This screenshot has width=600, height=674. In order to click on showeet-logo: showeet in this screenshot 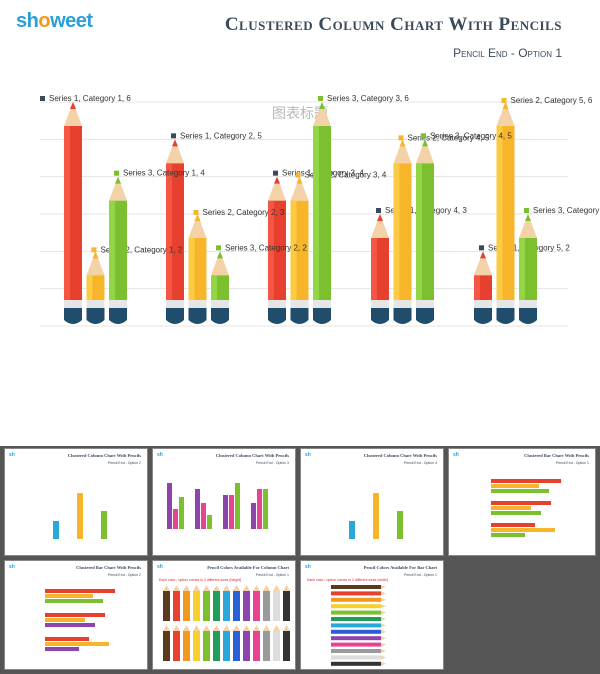, I will do `click(54, 21)`.